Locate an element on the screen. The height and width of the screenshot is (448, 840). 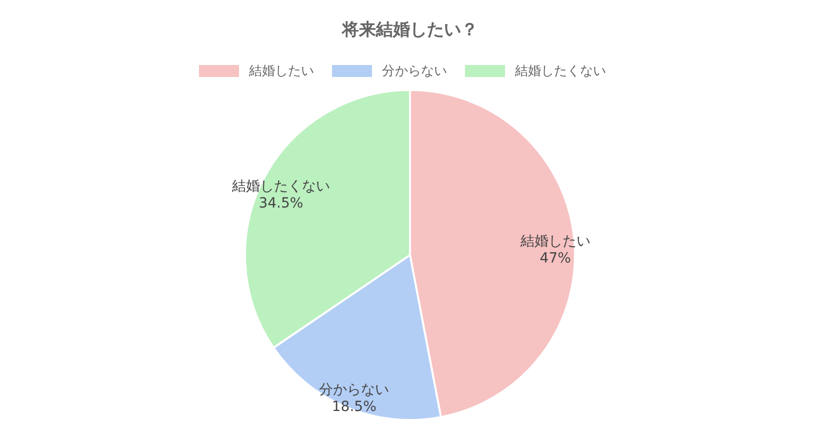
chart-title: 将来結婚したい？ is located at coordinates (409, 30).